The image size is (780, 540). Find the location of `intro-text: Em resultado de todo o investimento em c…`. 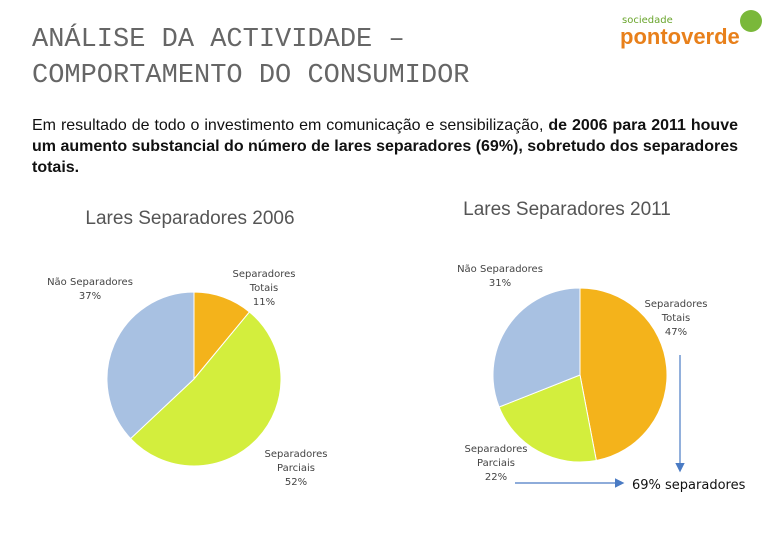

intro-text: Em resultado de todo o investimento em c… is located at coordinates (290, 125).